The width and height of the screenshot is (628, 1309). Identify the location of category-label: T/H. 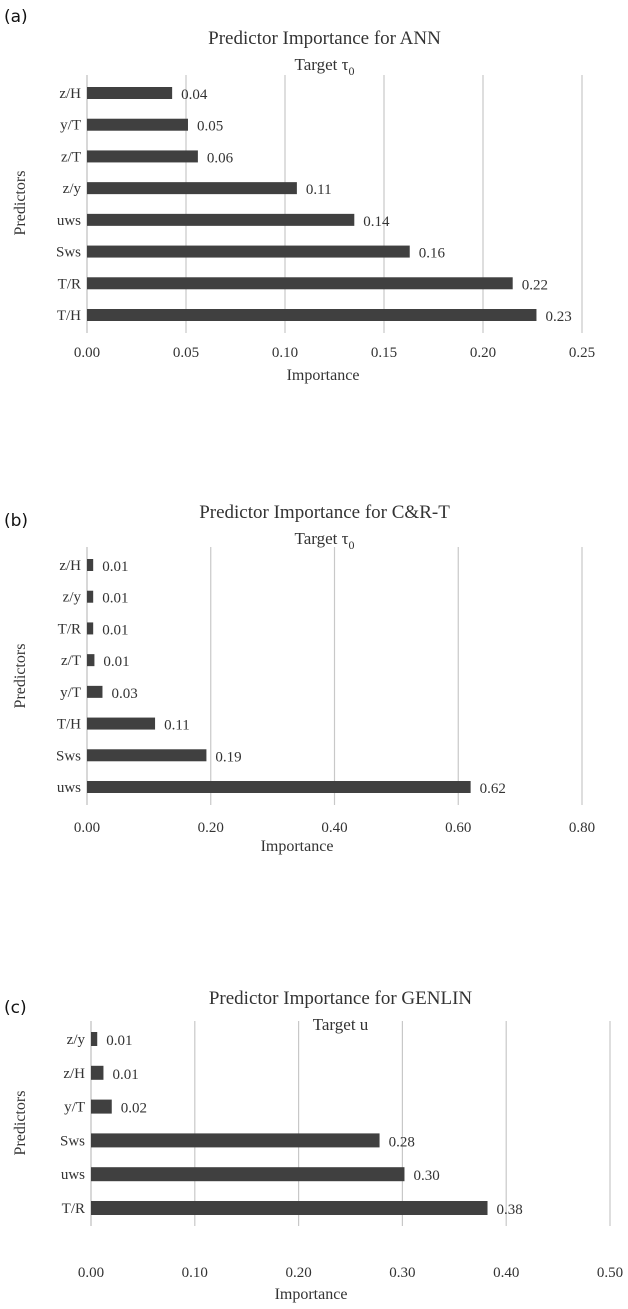
(69, 316).